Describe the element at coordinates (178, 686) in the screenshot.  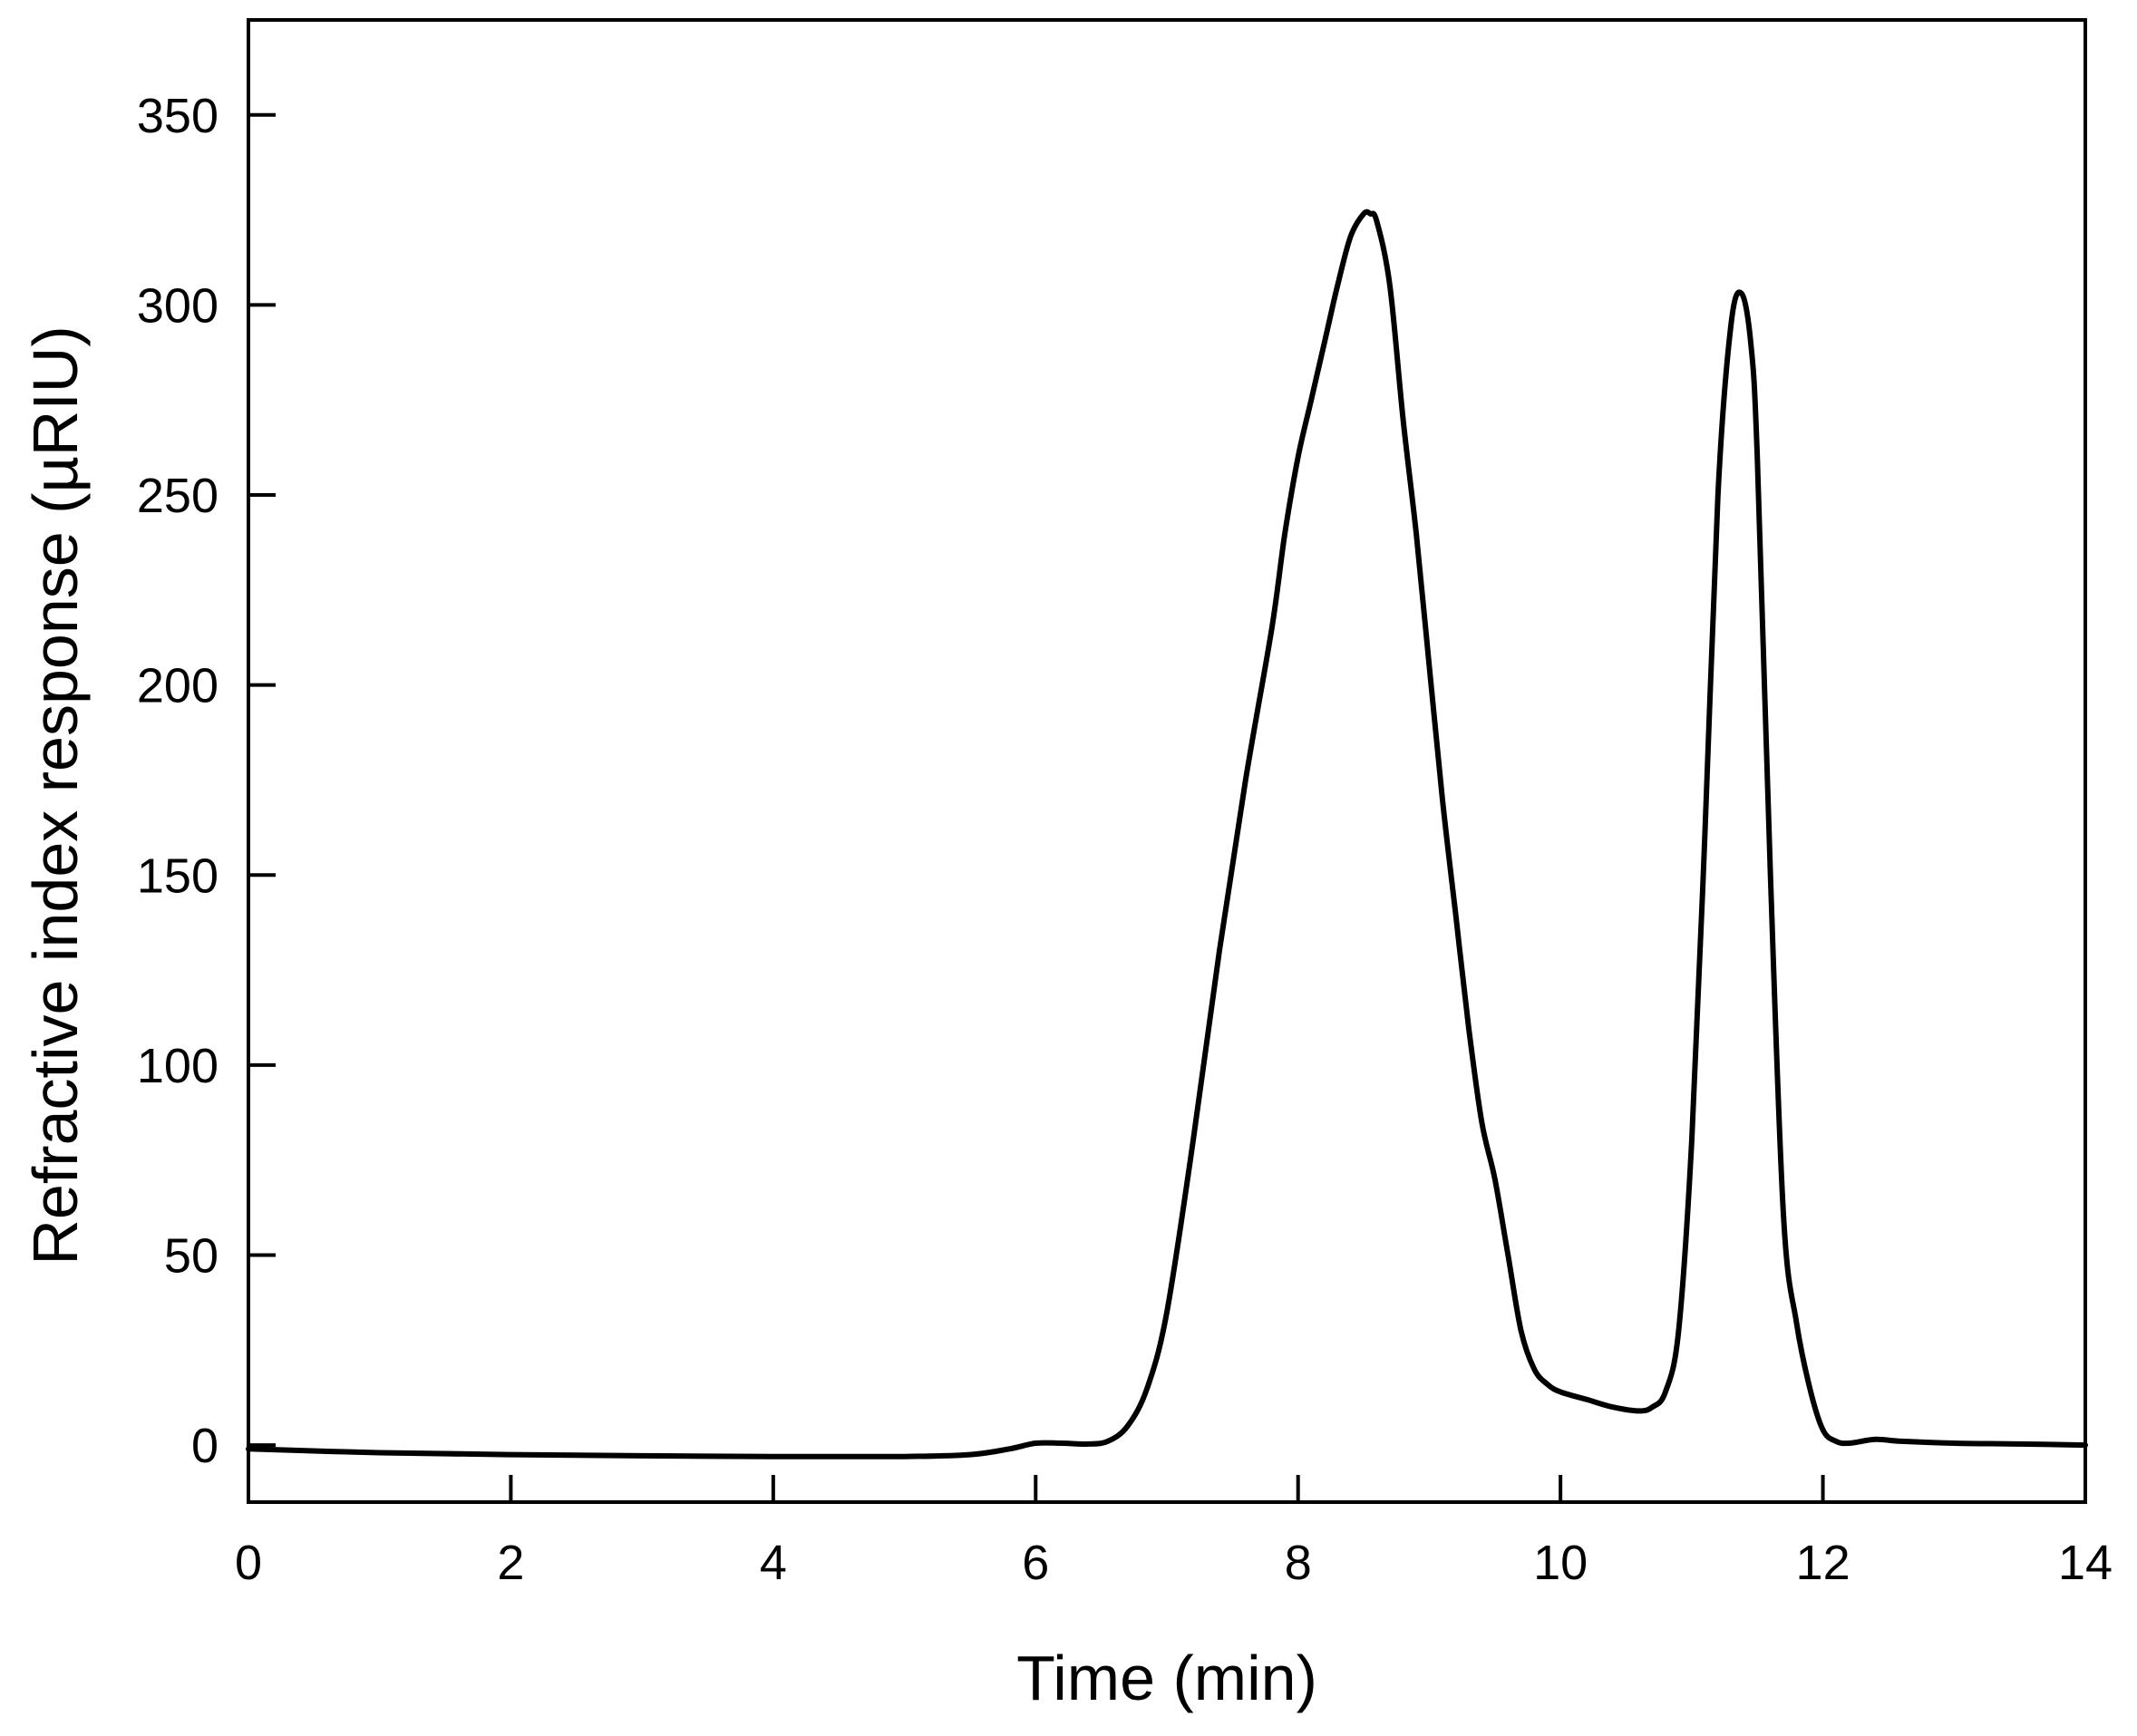
I see `y-tick-label: 200` at that location.